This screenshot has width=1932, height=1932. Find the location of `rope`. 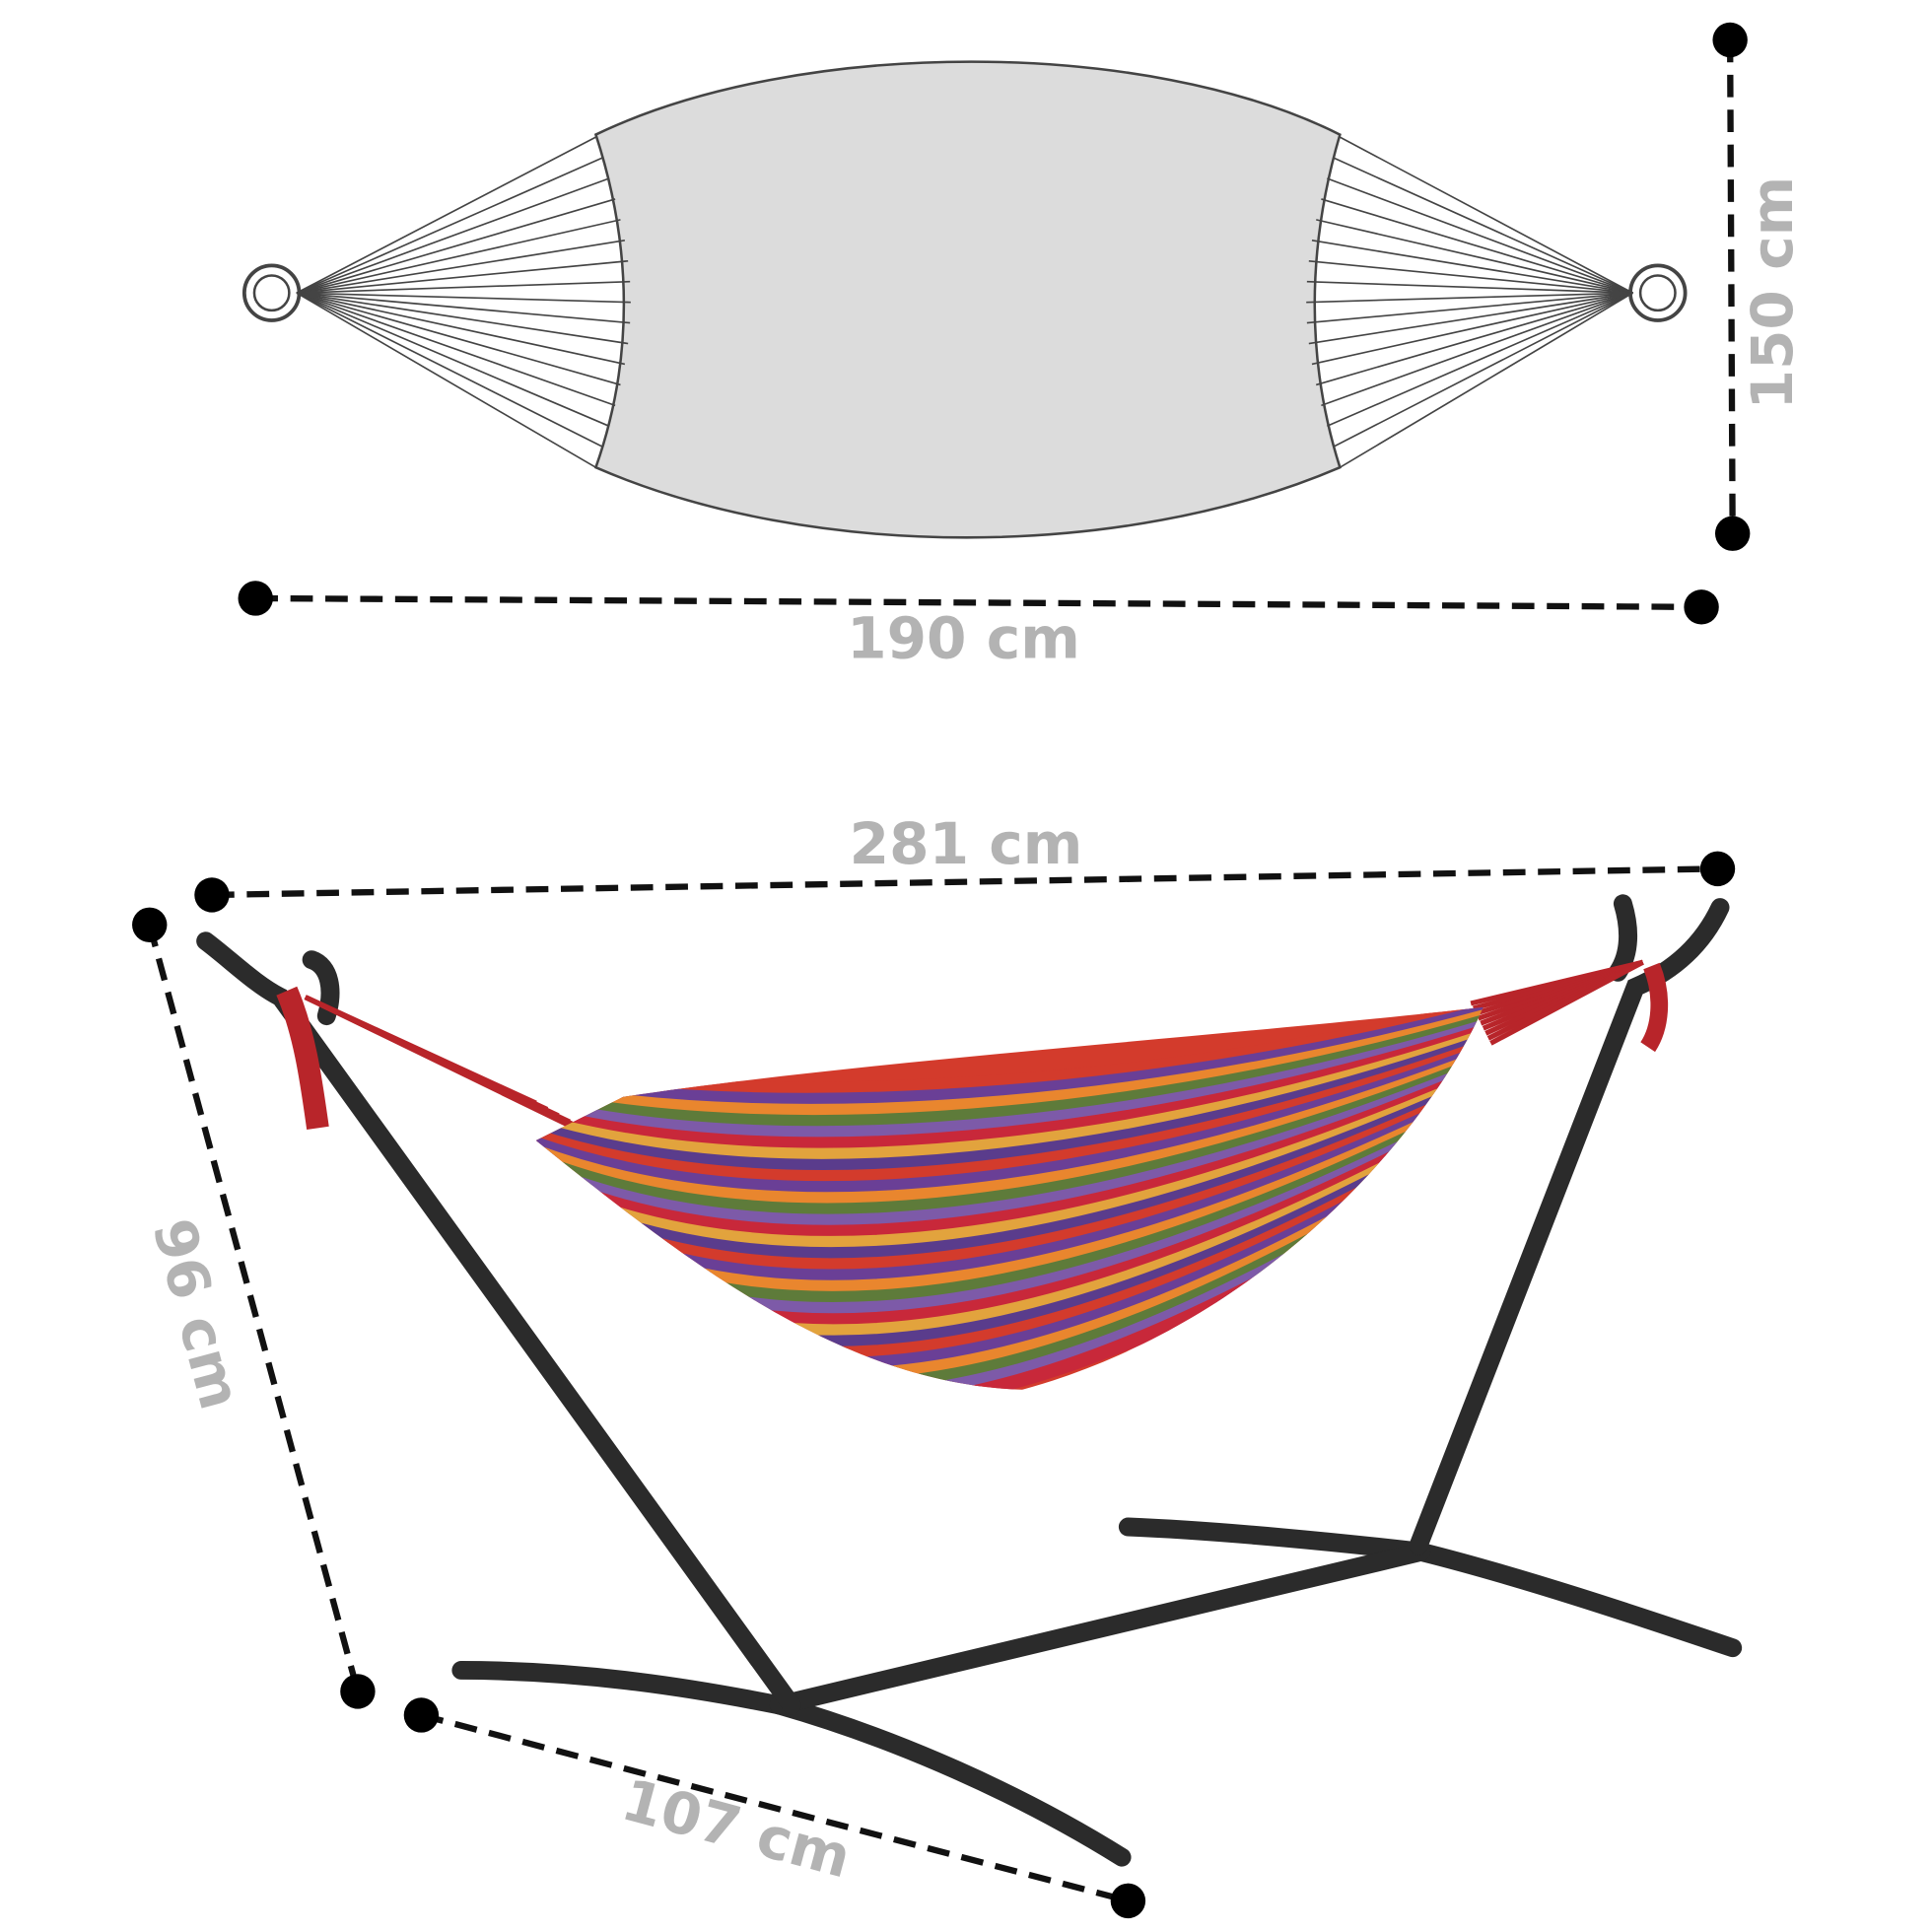

rope is located at coordinates (1567, 1003).